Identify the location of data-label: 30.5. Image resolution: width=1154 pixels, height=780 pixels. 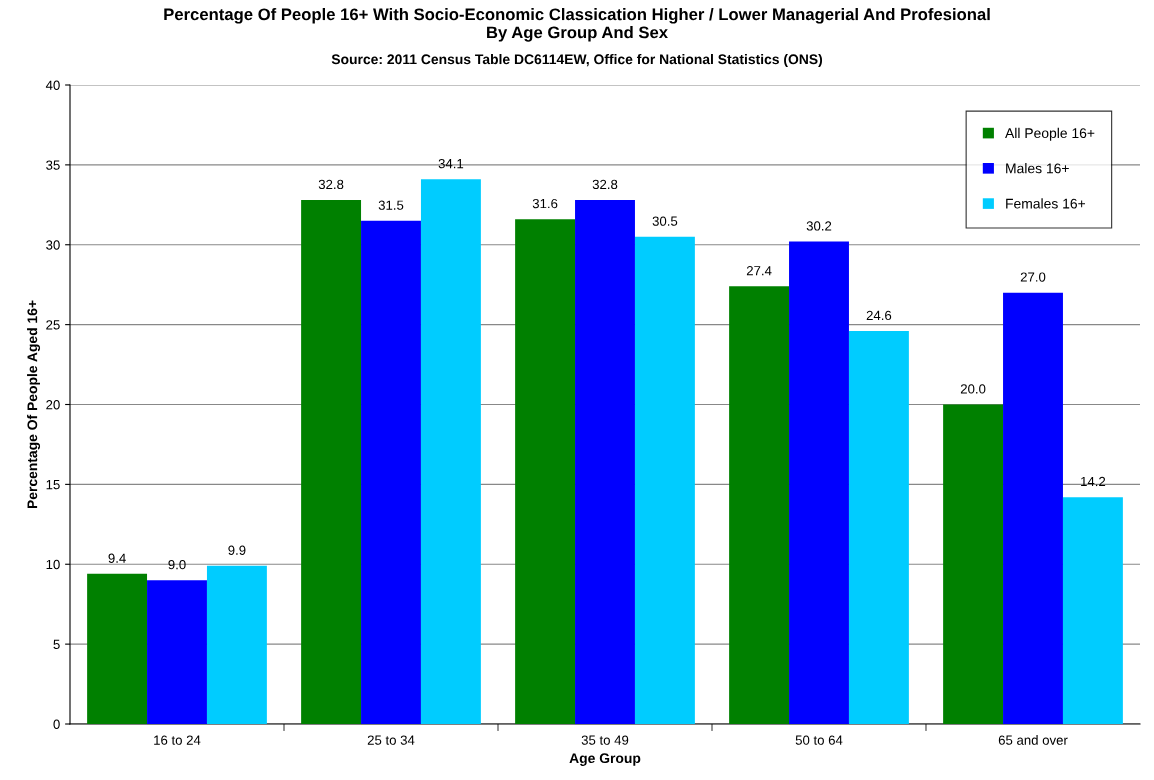
(665, 221).